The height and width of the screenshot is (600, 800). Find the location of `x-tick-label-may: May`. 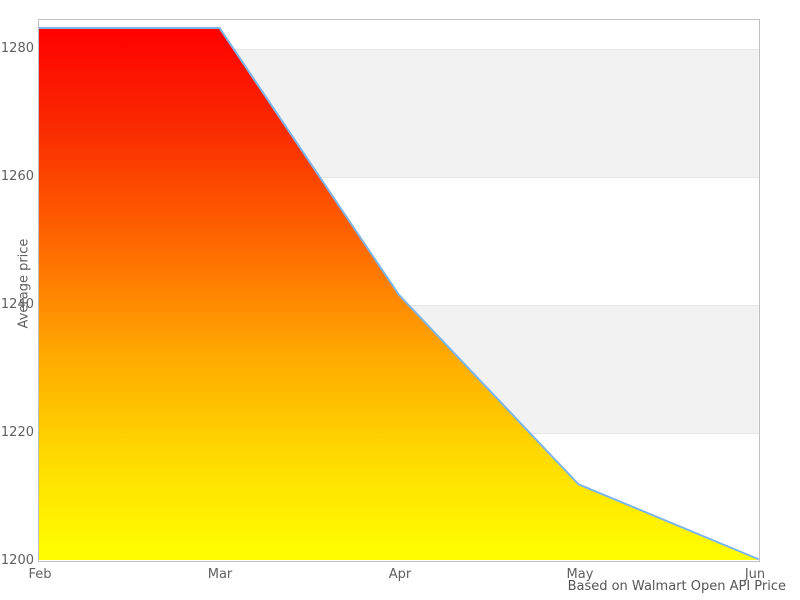

x-tick-label-may: May is located at coordinates (580, 574).